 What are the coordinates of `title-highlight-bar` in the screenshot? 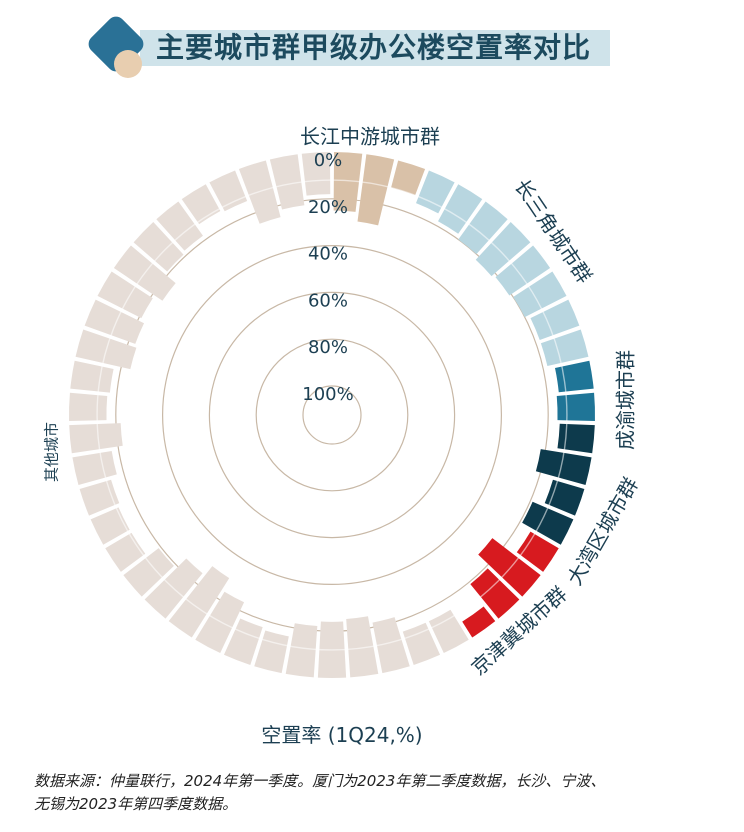 It's located at (375, 48).